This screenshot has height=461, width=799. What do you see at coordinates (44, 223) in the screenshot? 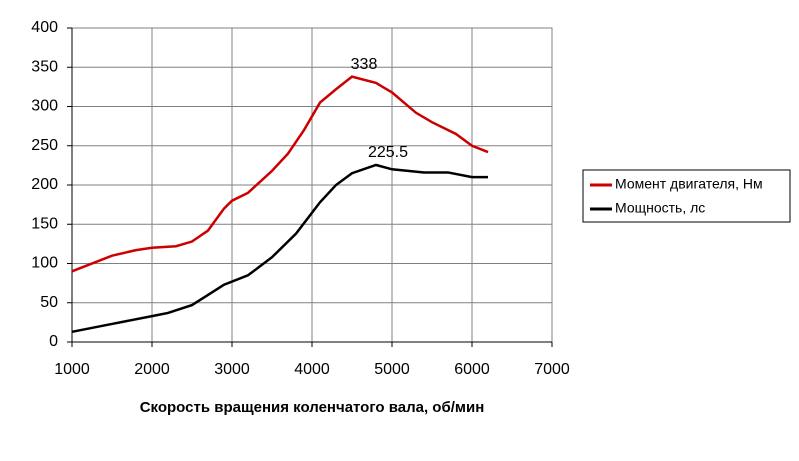
I see `y-tick-label: 150` at bounding box center [44, 223].